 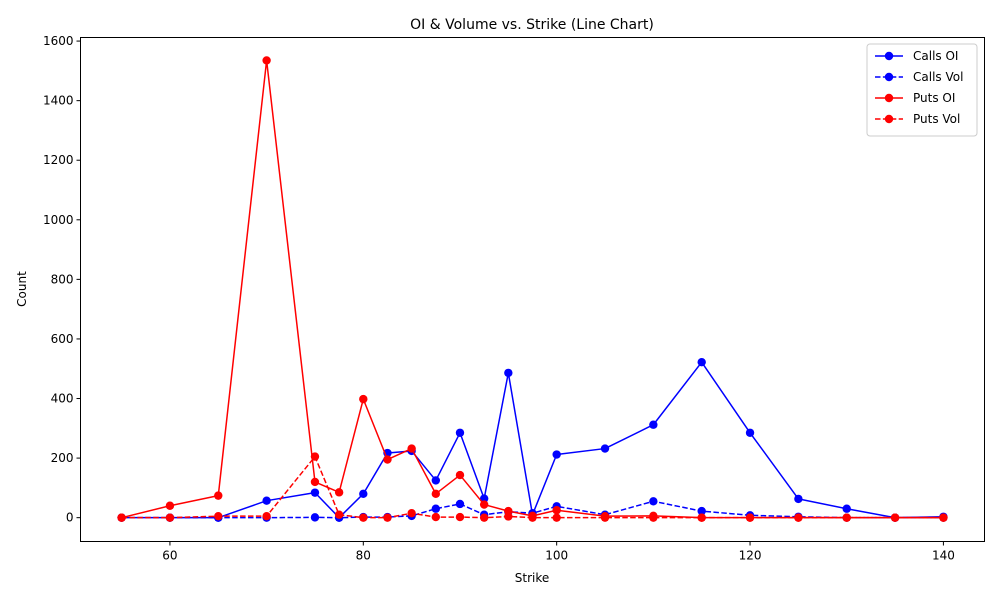 What do you see at coordinates (58, 41) in the screenshot?
I see `y-tick-label: 1600` at bounding box center [58, 41].